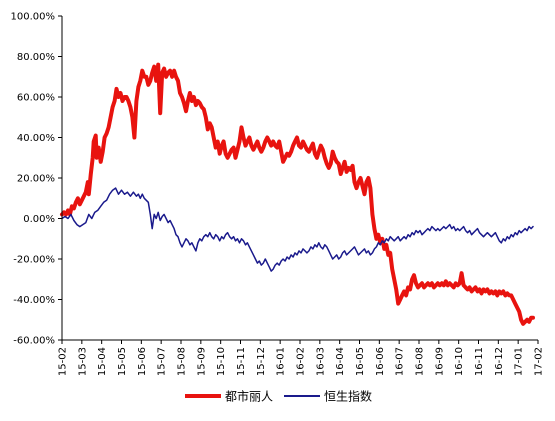 This screenshot has width=555, height=421. Describe the element at coordinates (36, 57) in the screenshot. I see `y-tick-label: 80.00%` at that location.